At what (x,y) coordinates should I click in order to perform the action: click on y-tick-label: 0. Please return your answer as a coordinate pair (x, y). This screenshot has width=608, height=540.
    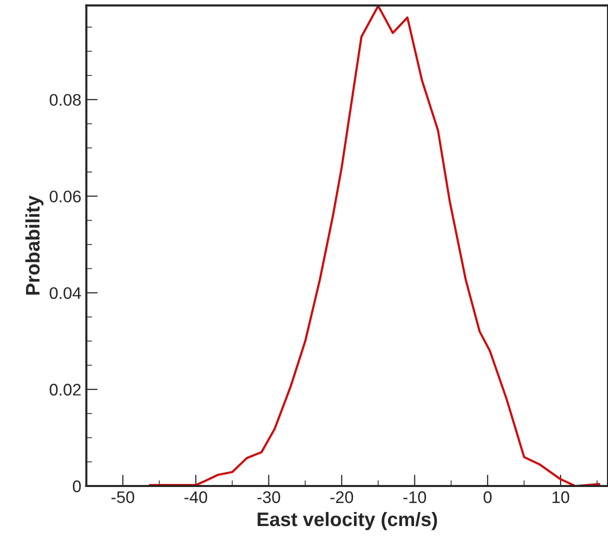
    Looking at the image, I should click on (76, 486).